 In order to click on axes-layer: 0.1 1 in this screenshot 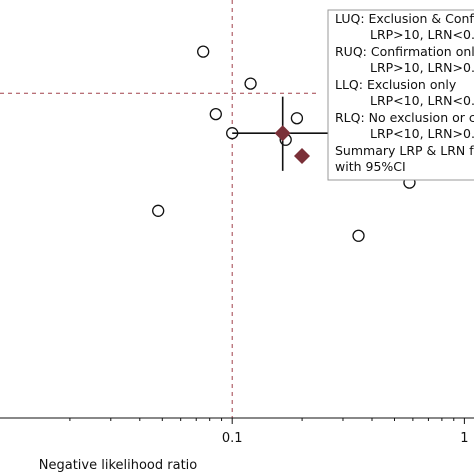, I will do `click(237, 431)`.